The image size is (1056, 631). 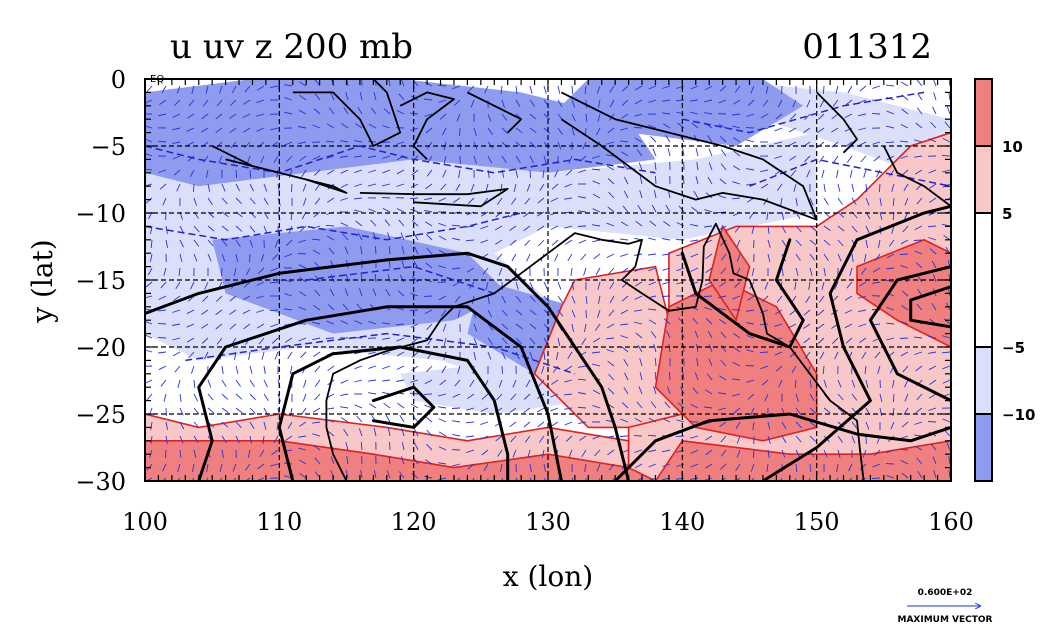 I want to click on x-tick-label-140: 140, so click(x=682, y=522).